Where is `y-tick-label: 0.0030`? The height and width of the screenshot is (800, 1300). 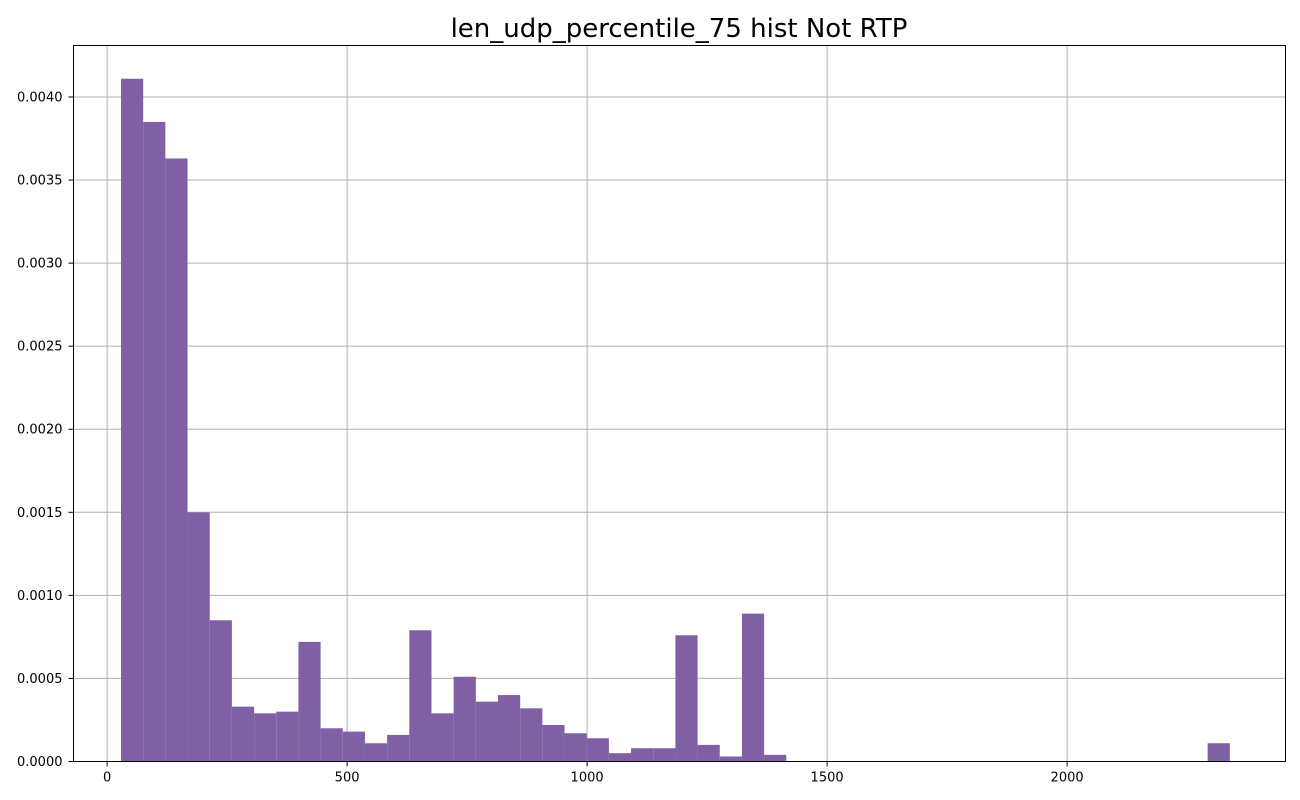
y-tick-label: 0.0030 is located at coordinates (40, 264).